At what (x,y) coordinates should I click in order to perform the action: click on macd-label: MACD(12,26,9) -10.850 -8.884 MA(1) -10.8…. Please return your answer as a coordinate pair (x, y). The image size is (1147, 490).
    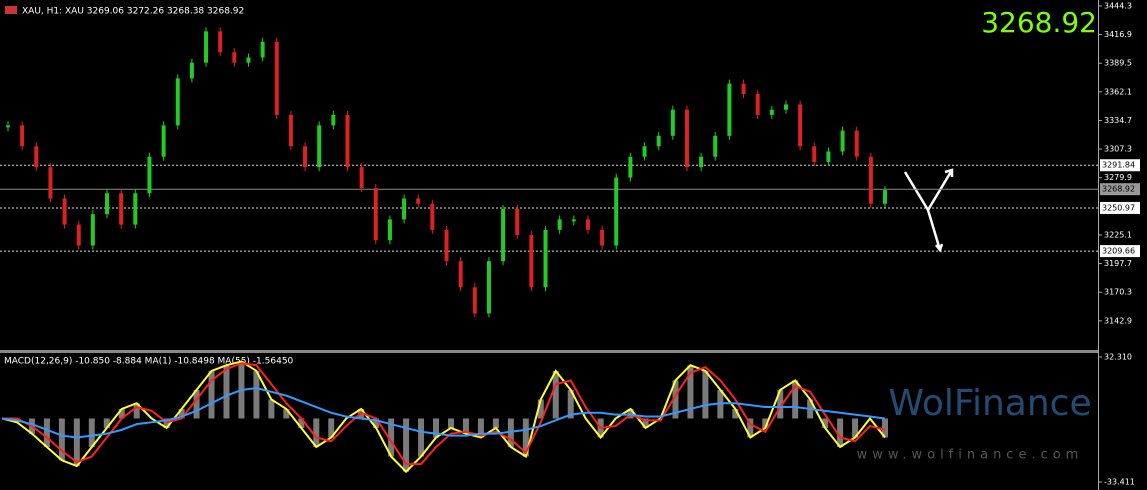
    Looking at the image, I should click on (149, 362).